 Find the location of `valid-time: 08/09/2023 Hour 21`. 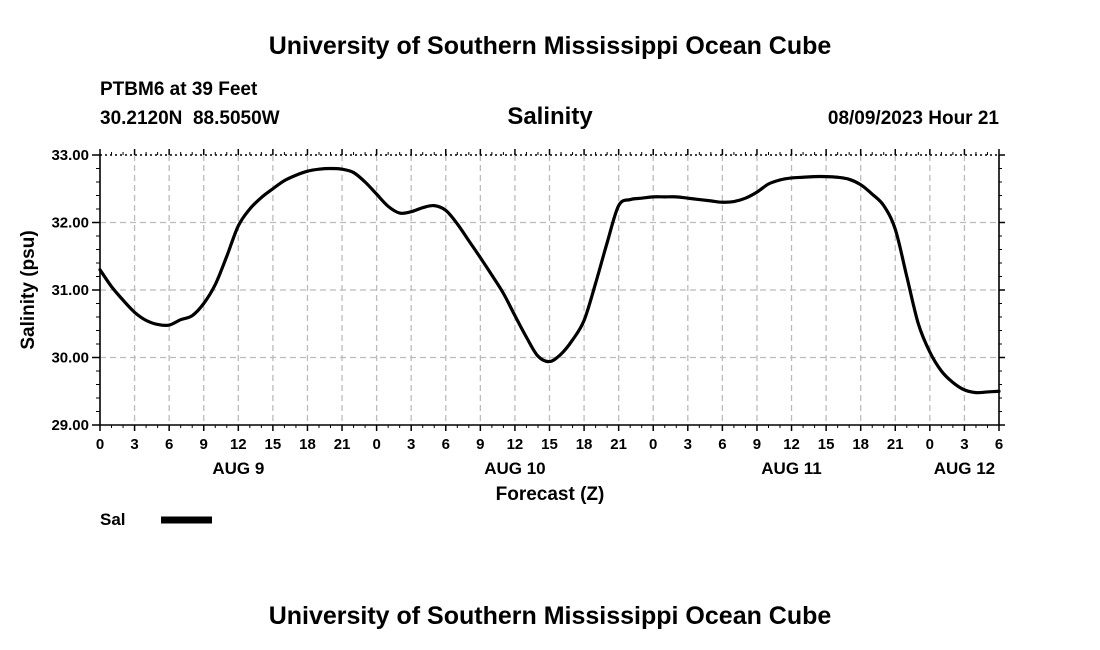

valid-time: 08/09/2023 Hour 21 is located at coordinates (914, 118).